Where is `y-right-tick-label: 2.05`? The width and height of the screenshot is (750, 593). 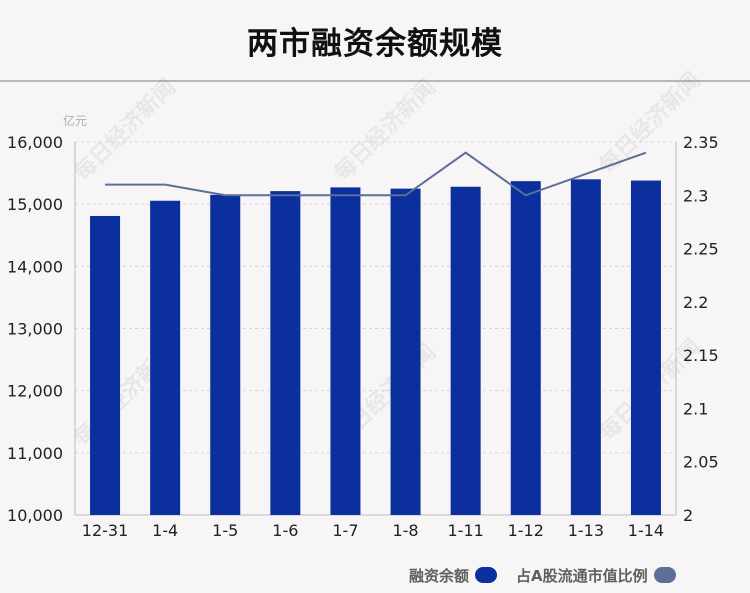 y-right-tick-label: 2.05 is located at coordinates (701, 462).